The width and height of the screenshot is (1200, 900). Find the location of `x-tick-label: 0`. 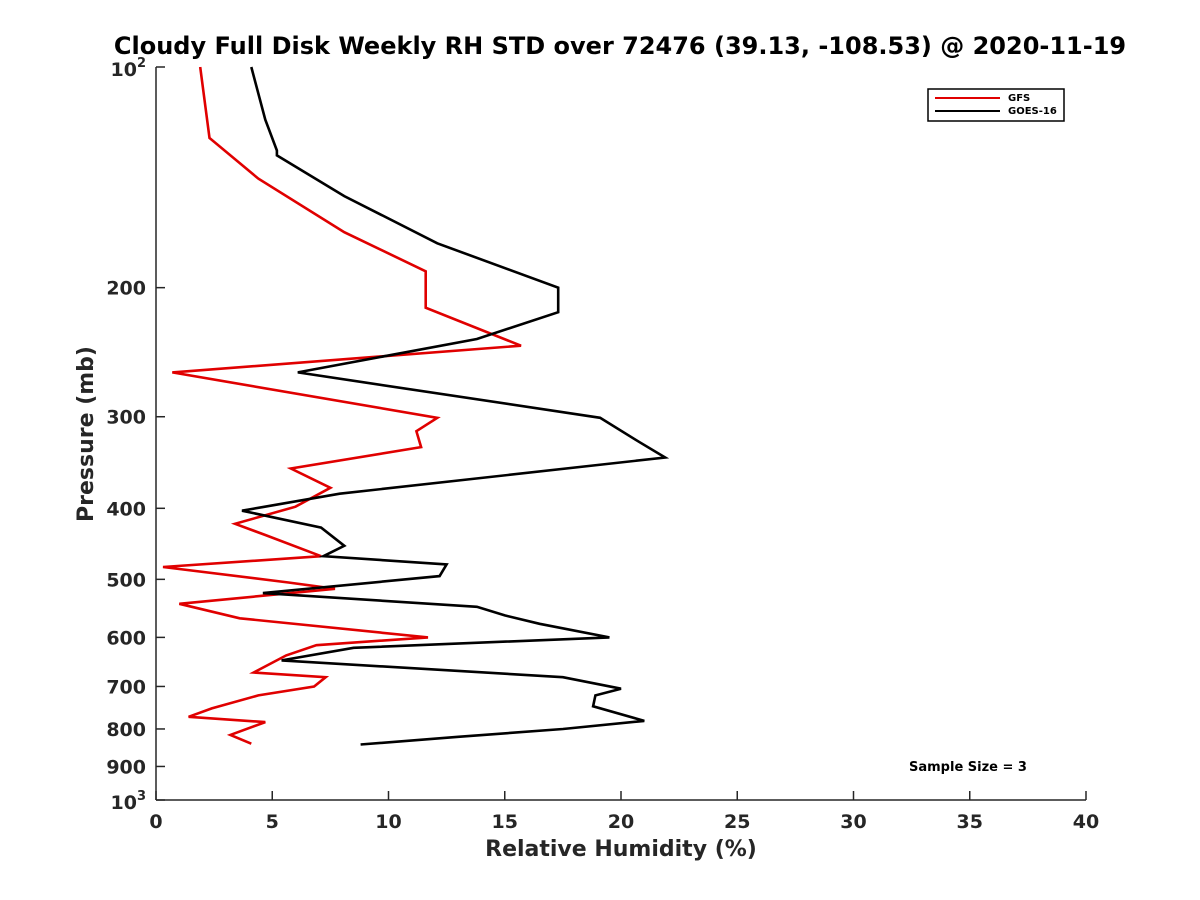

x-tick-label: 0 is located at coordinates (155, 822).